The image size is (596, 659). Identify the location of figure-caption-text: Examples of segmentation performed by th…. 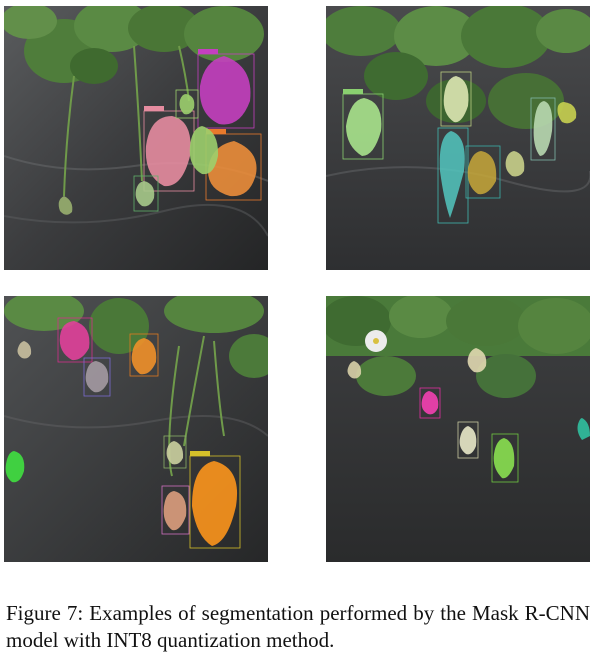
(298, 626).